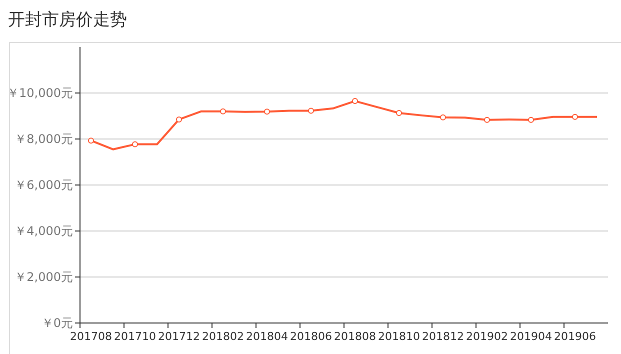 This screenshot has width=621, height=354. I want to click on x-tick-label: 201812, so click(443, 336).